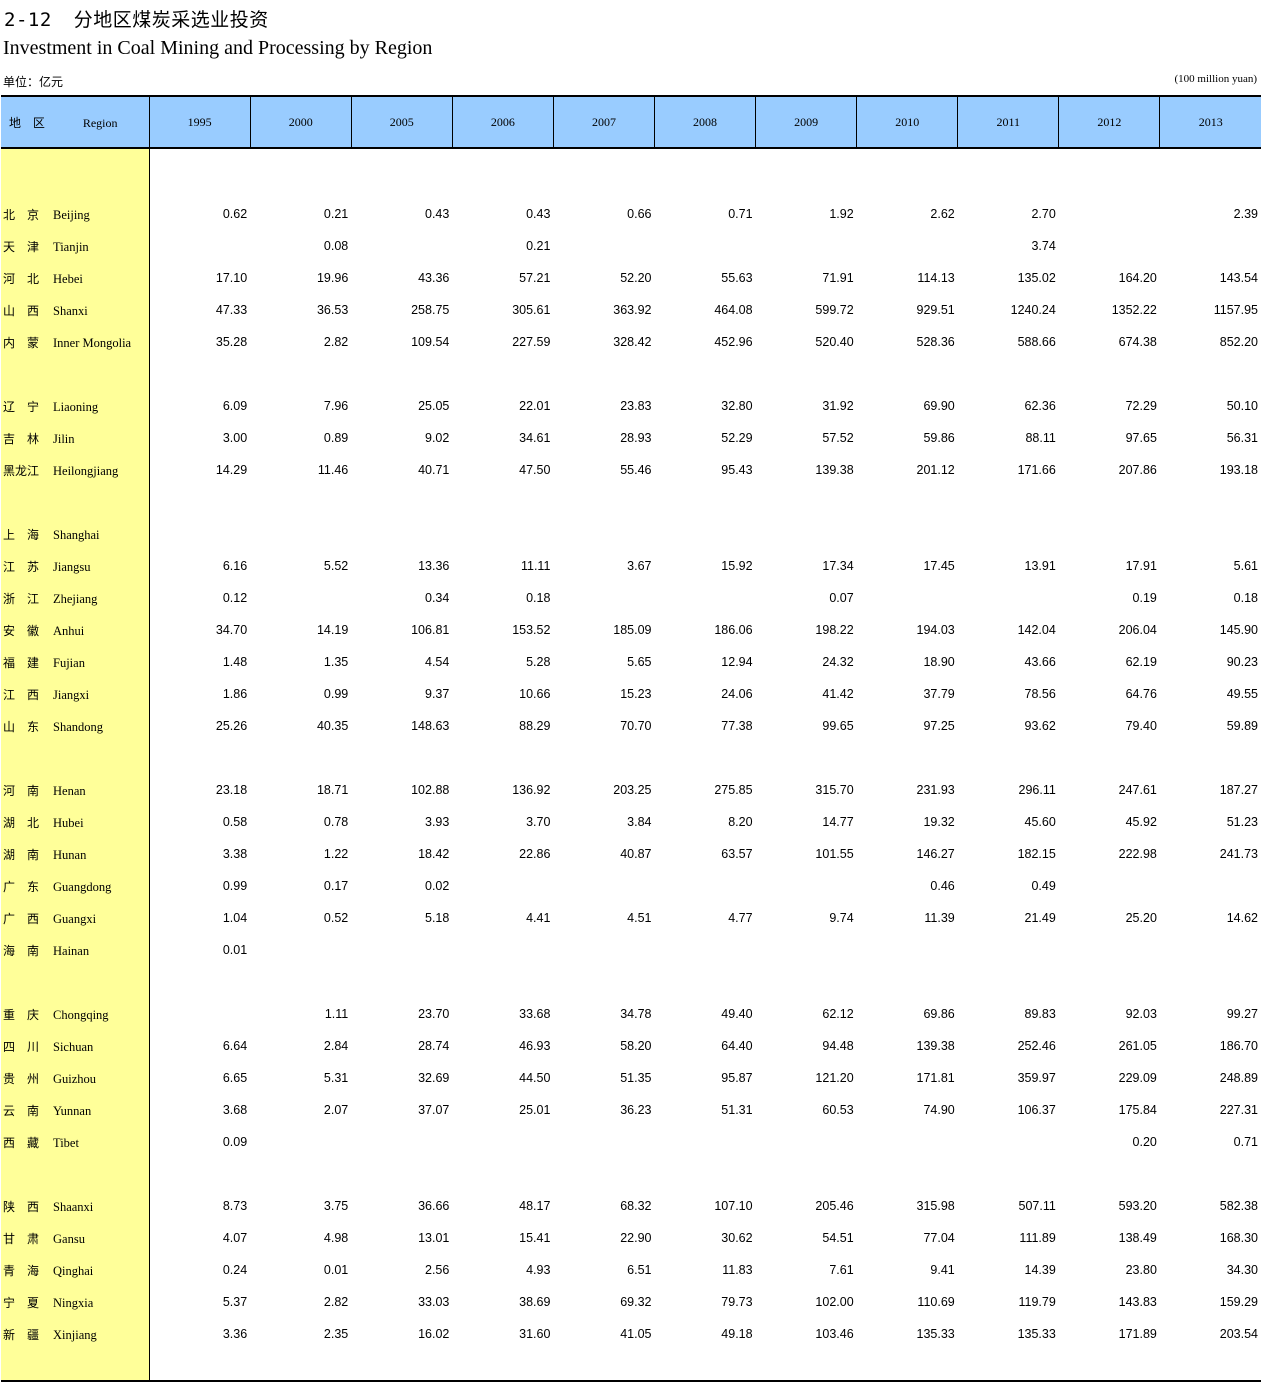 This screenshot has height=1382, width=1261. Describe the element at coordinates (231, 310) in the screenshot. I see `value-cell: 47.33` at that location.